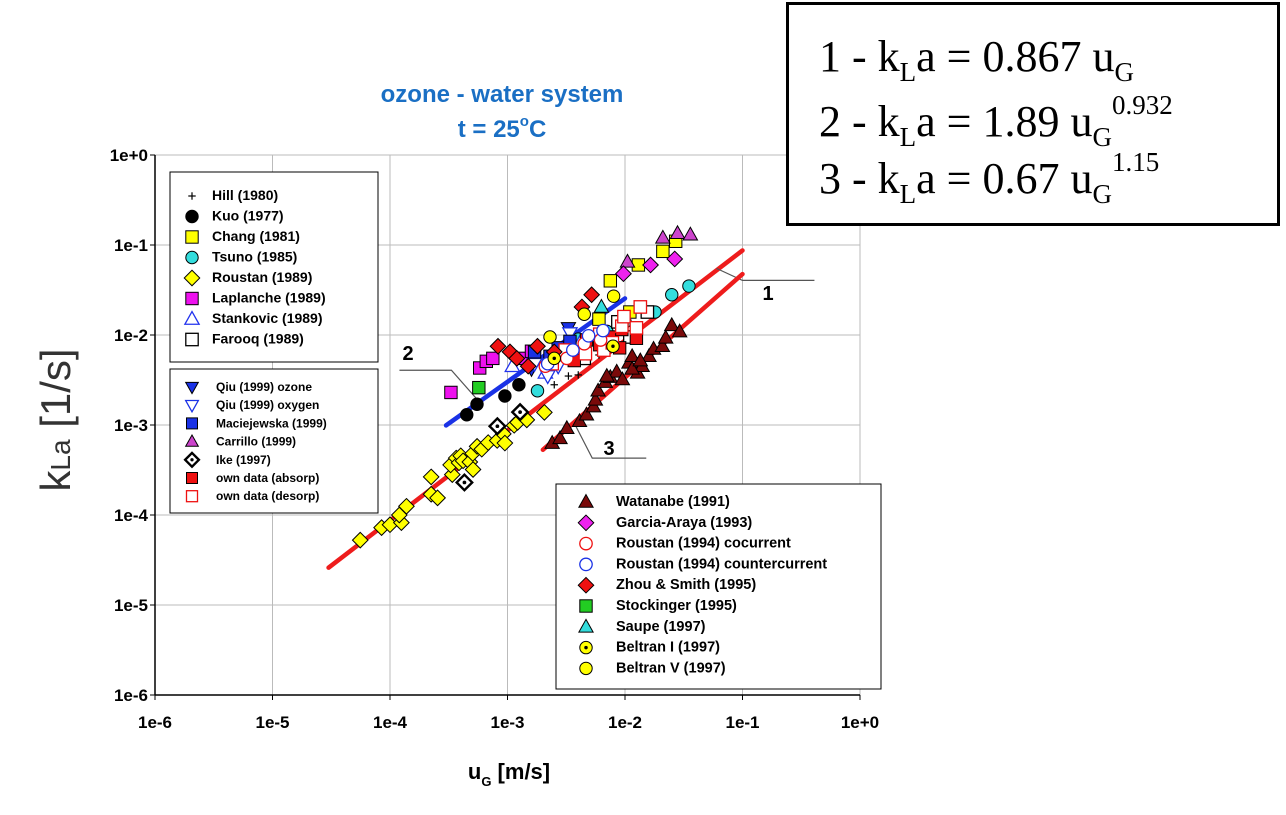  What do you see at coordinates (586, 543) in the screenshot?
I see `legend-marker-roustan94_co` at bounding box center [586, 543].